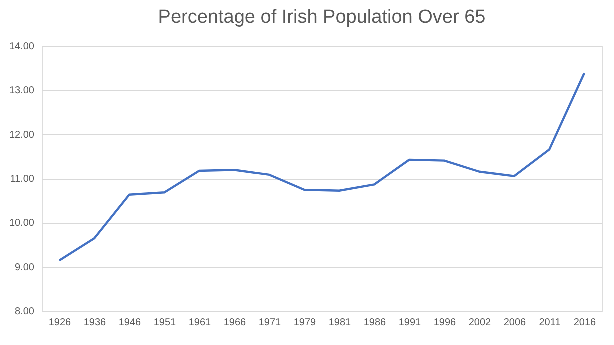 The image size is (614, 345). What do you see at coordinates (410, 323) in the screenshot?
I see `x-tick-label: 1991` at bounding box center [410, 323].